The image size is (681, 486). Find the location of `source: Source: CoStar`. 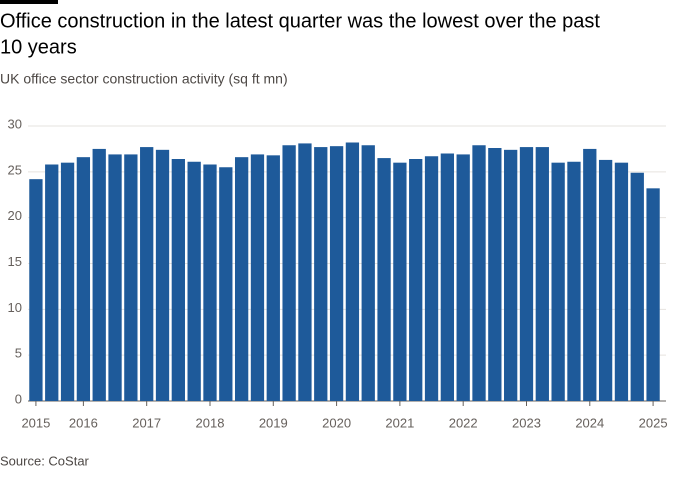

source: Source: CoStar is located at coordinates (45, 460).